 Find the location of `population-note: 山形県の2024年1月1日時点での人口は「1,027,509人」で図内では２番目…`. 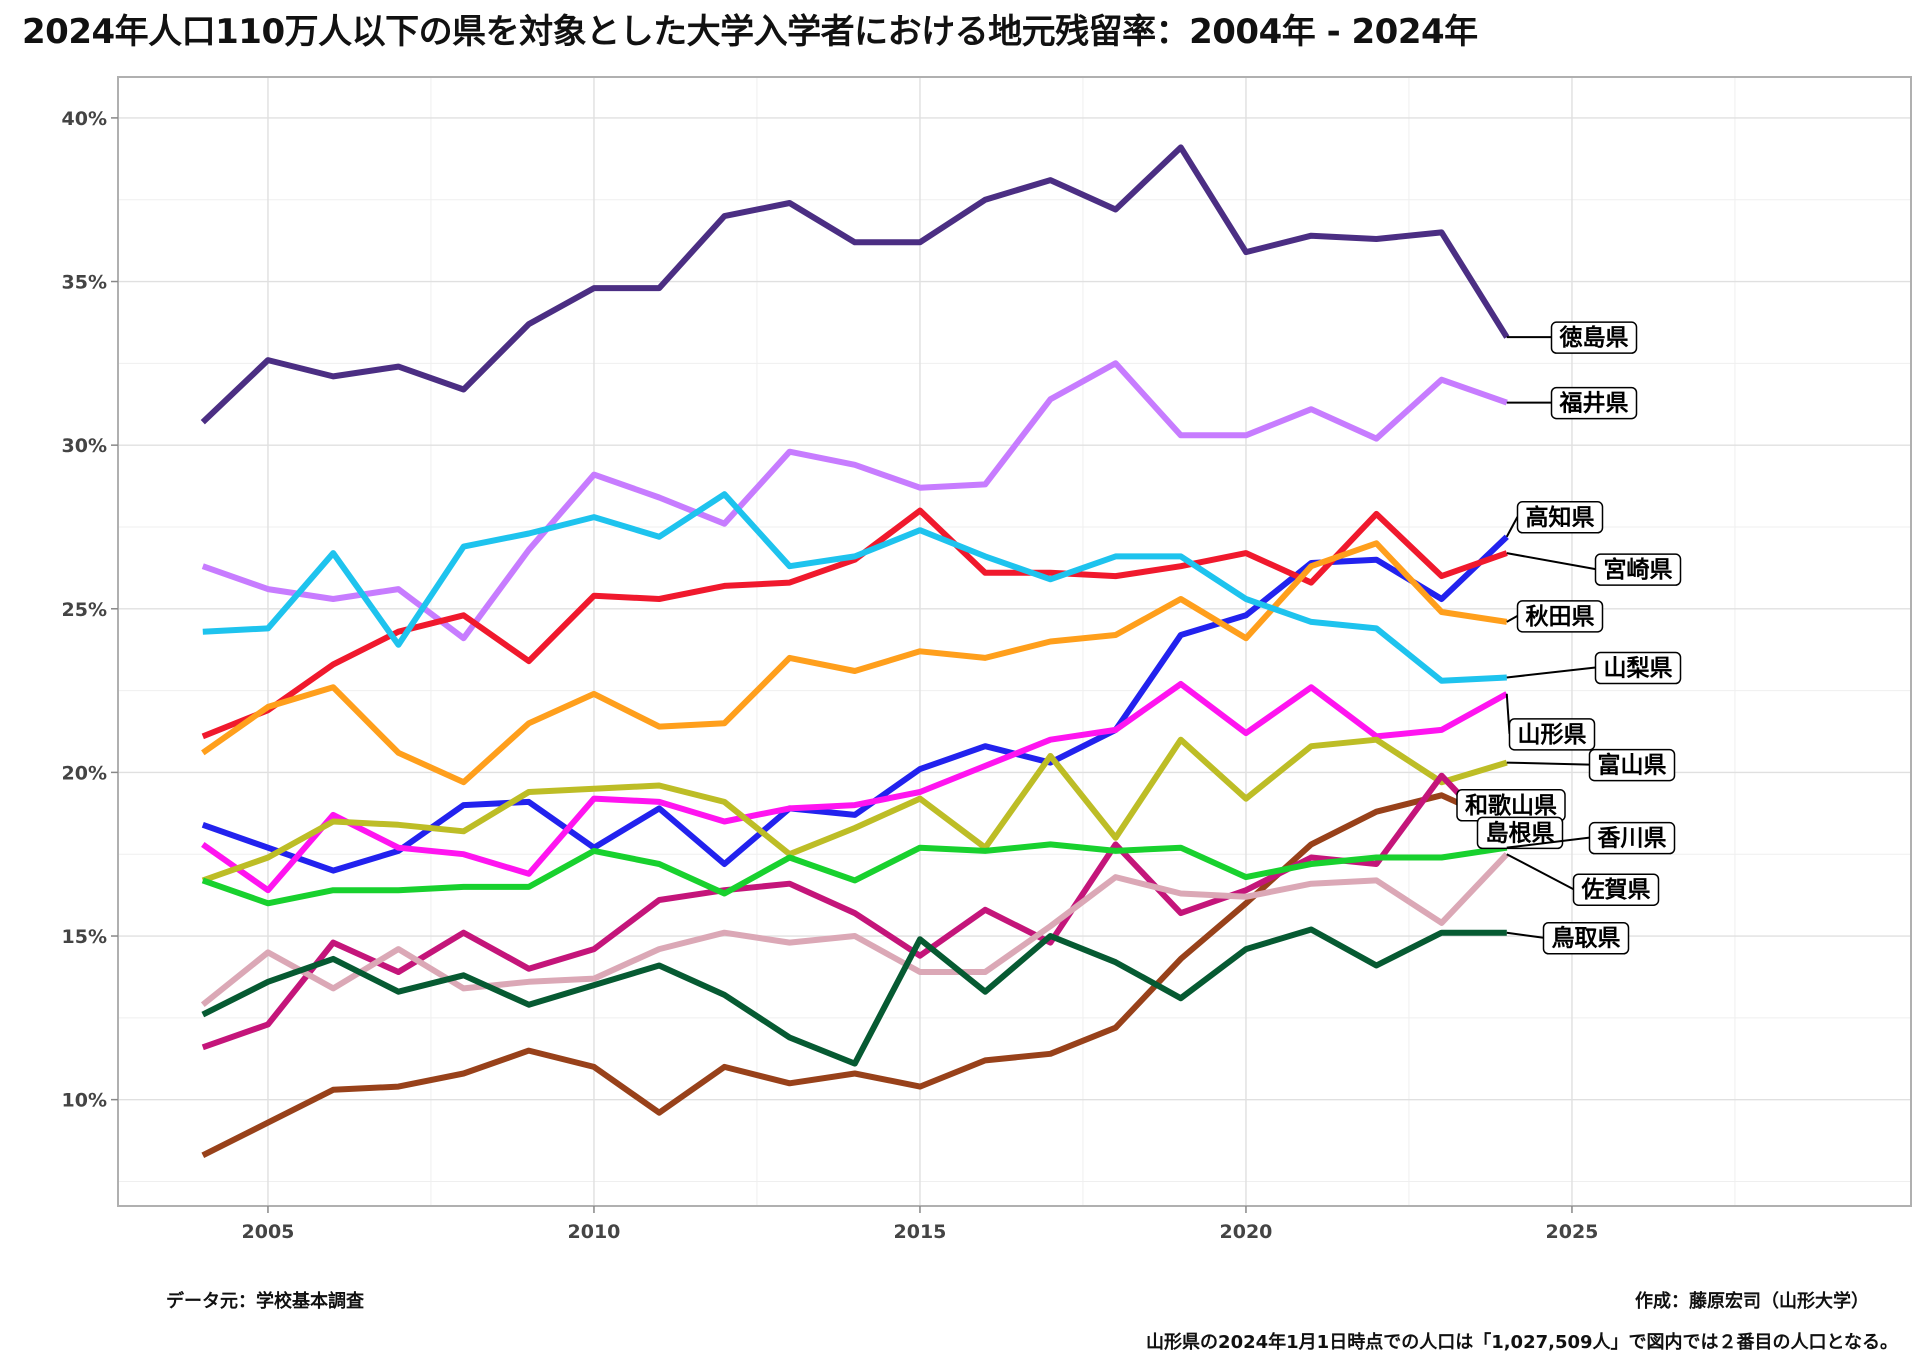

population-note: 山形県の2024年1月1日時点での人口は「1,027,509人」で図内では２番目… is located at coordinates (1522, 1342).